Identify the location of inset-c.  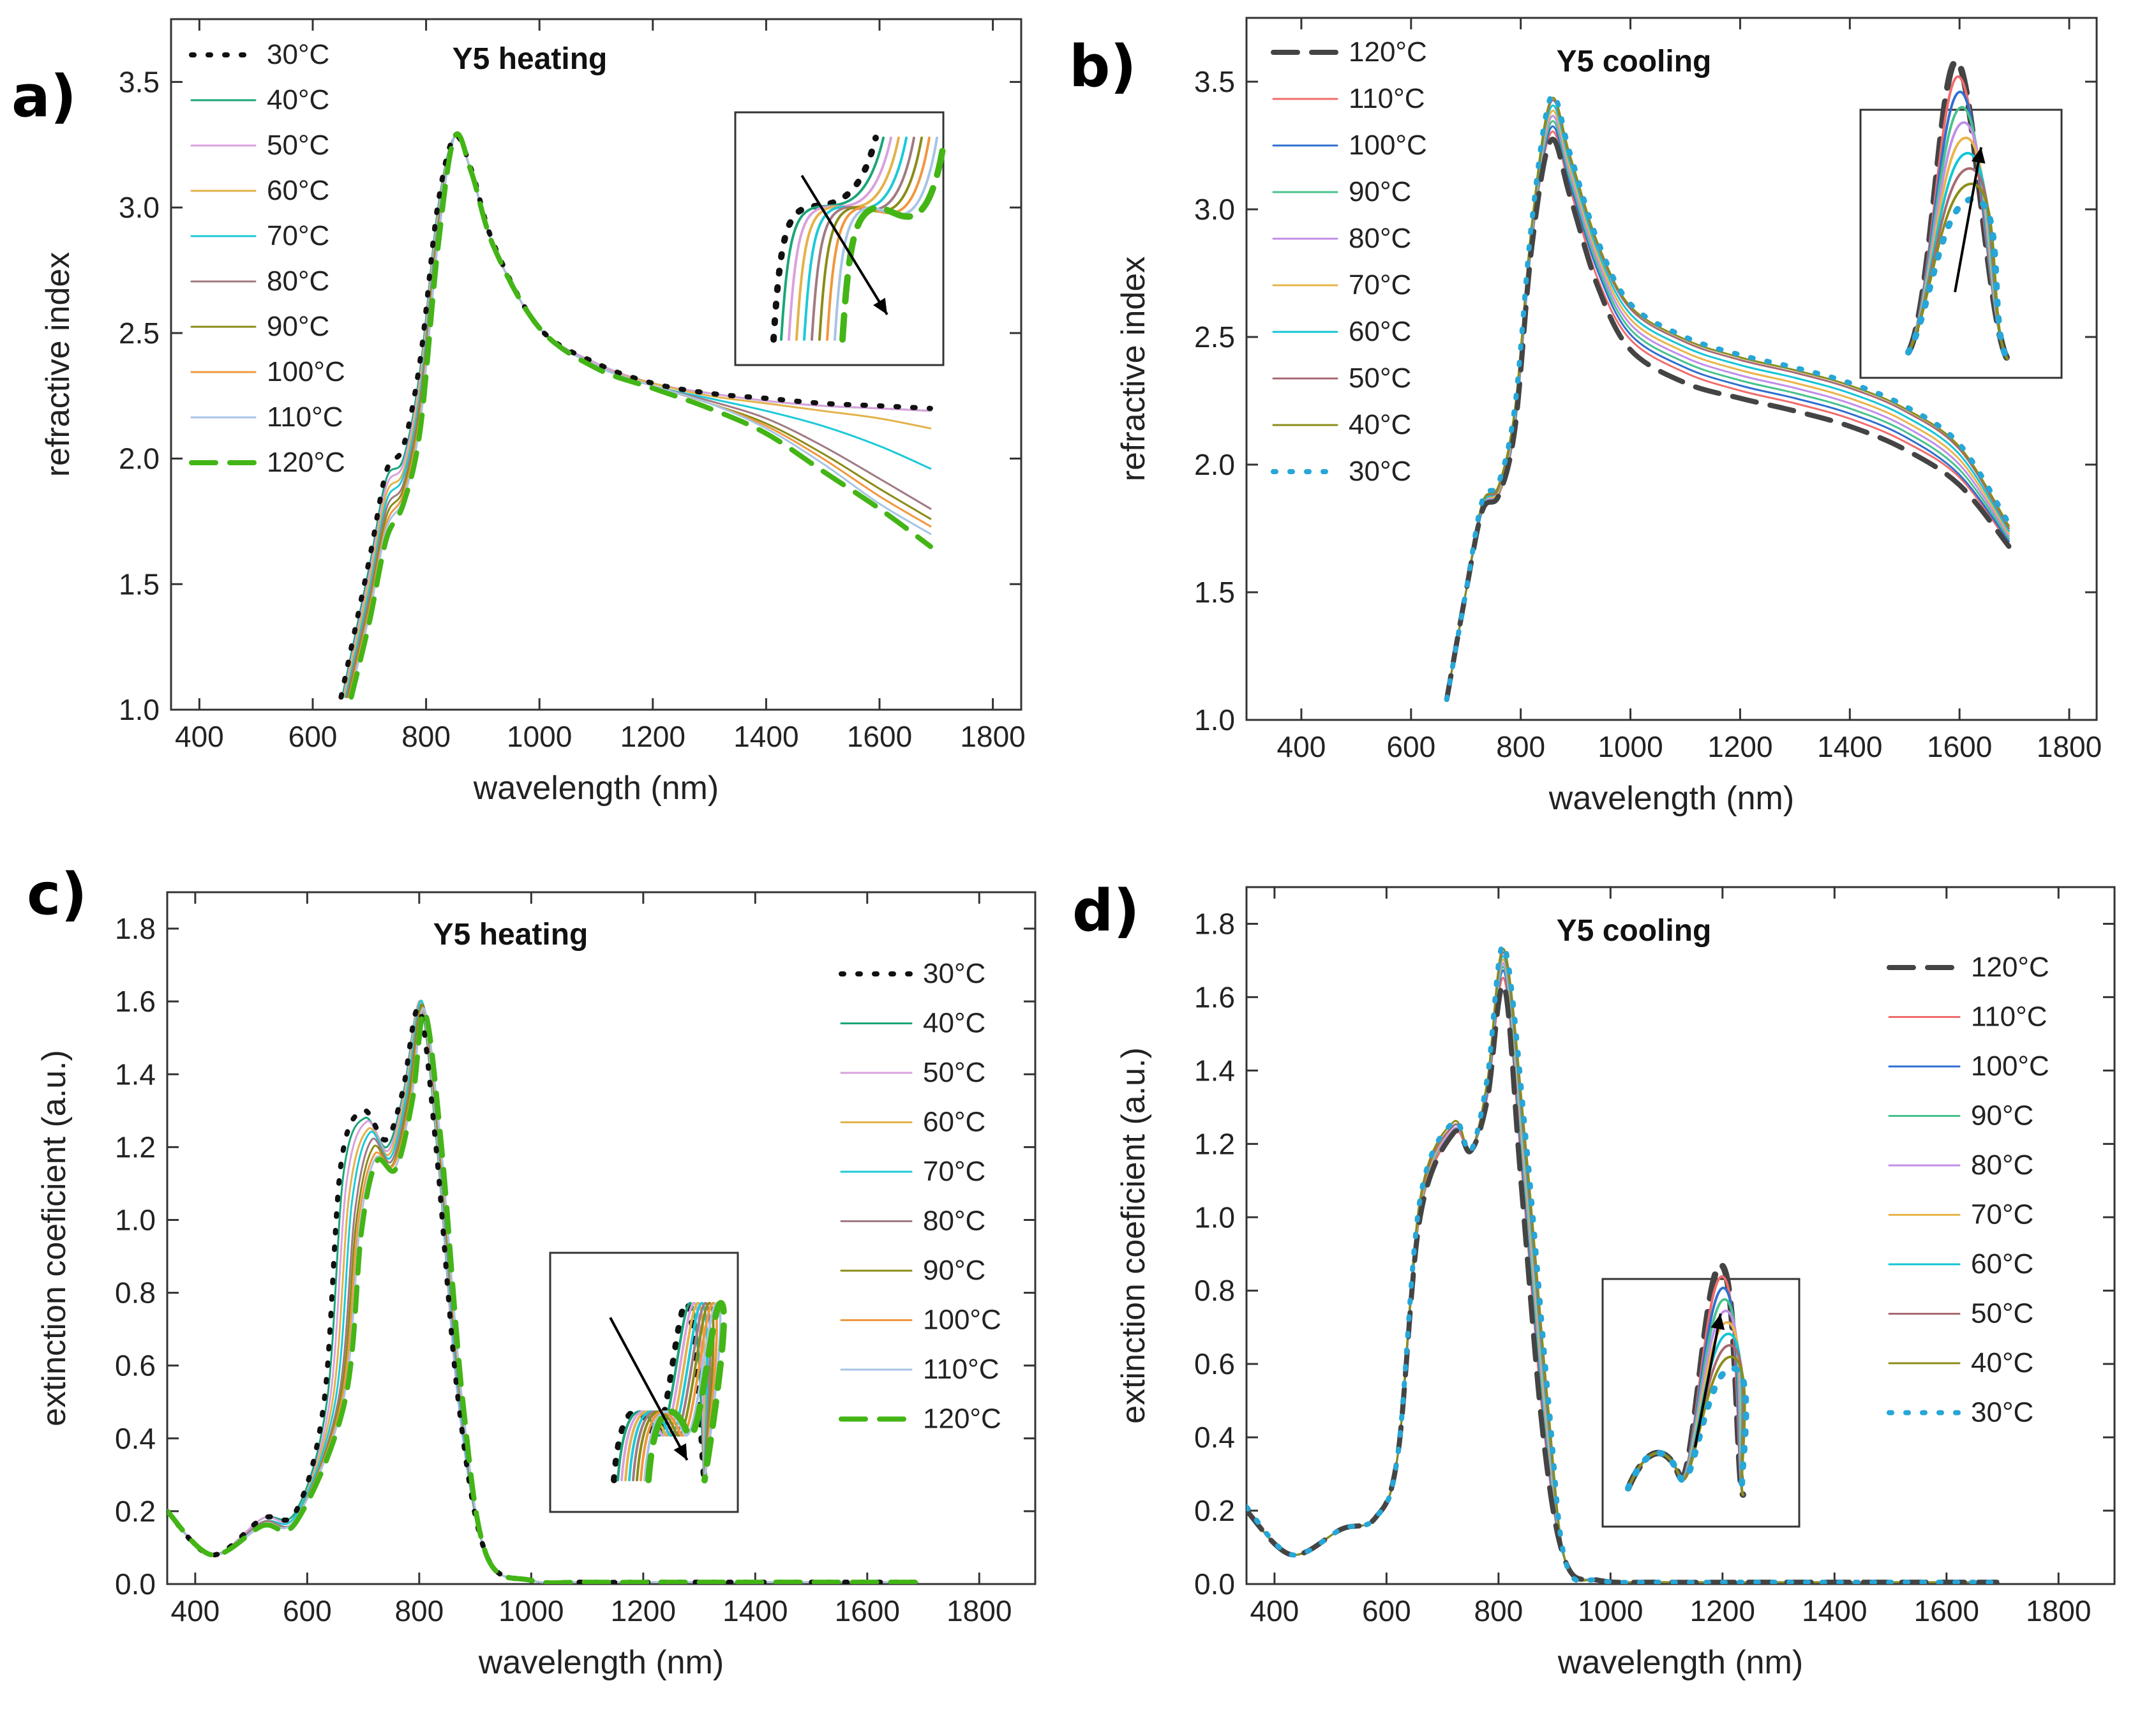
(644, 1382).